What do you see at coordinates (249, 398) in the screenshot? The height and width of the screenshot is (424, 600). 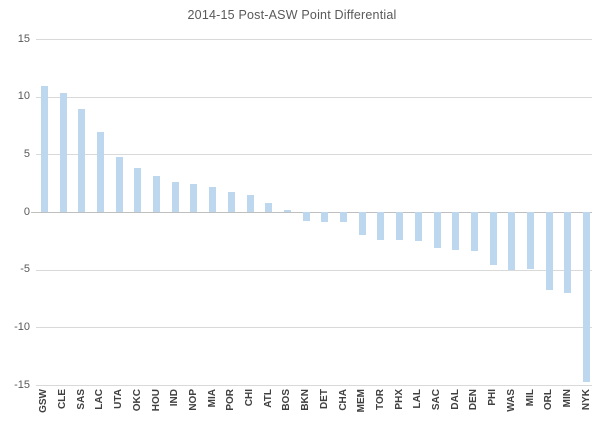 I see `x-axis-category-label: CHI` at bounding box center [249, 398].